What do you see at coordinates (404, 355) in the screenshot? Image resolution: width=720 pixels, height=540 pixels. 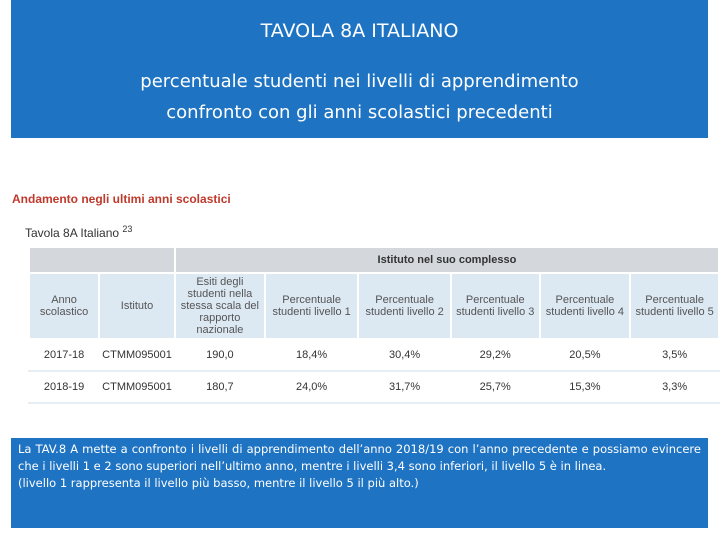 I see `cell: 30,4%` at bounding box center [404, 355].